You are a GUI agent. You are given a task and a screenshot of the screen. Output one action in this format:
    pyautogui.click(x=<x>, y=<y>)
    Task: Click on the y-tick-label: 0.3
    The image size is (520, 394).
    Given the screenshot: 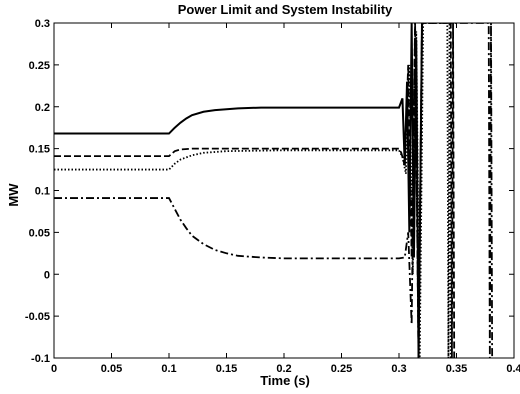 What is the action you would take?
    pyautogui.click(x=42, y=24)
    